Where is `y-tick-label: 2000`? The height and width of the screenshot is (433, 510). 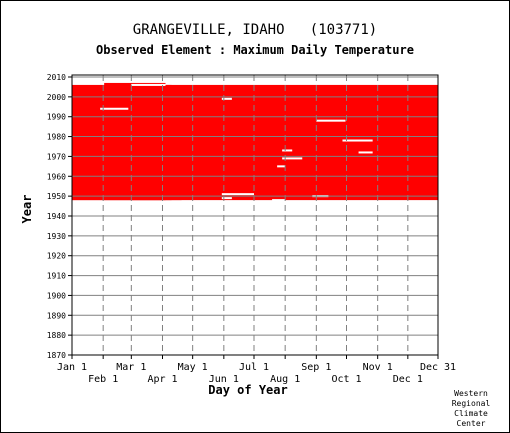
y-tick-label: 2000 is located at coordinates (56, 97).